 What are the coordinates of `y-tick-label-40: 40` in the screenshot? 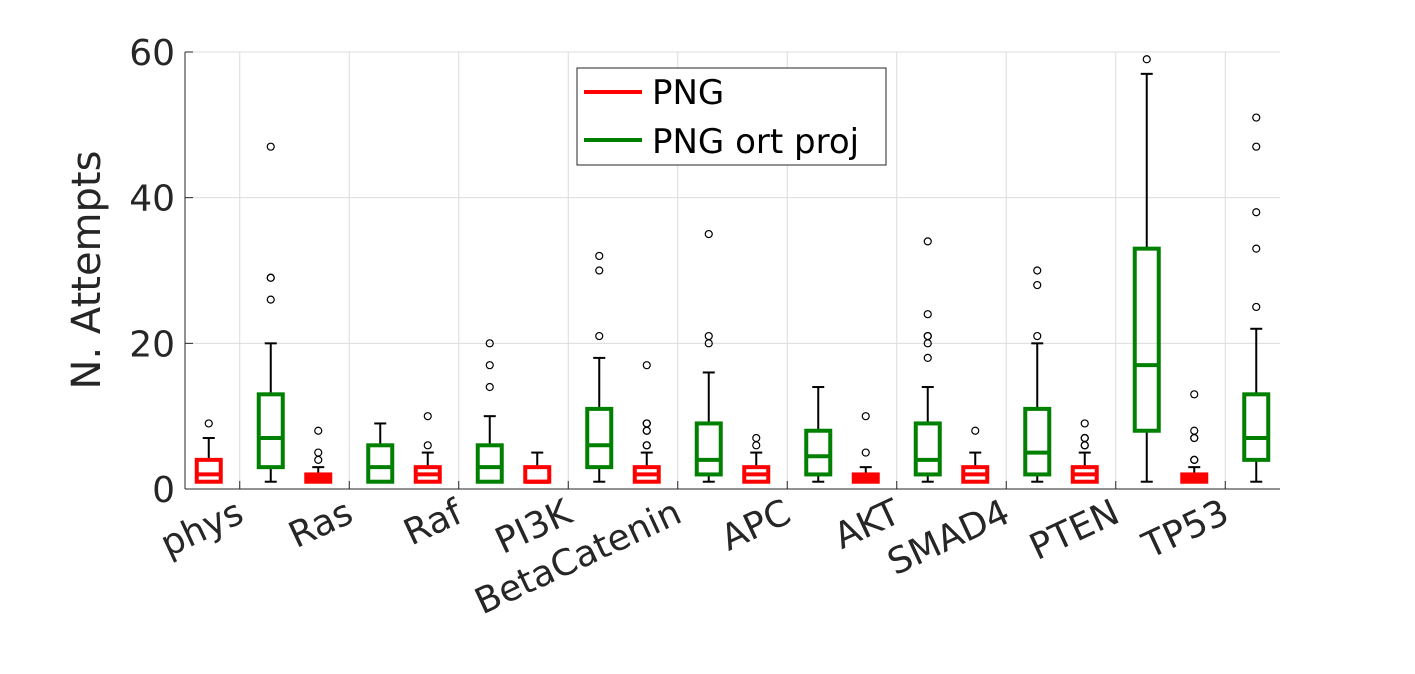 It's located at (152, 199).